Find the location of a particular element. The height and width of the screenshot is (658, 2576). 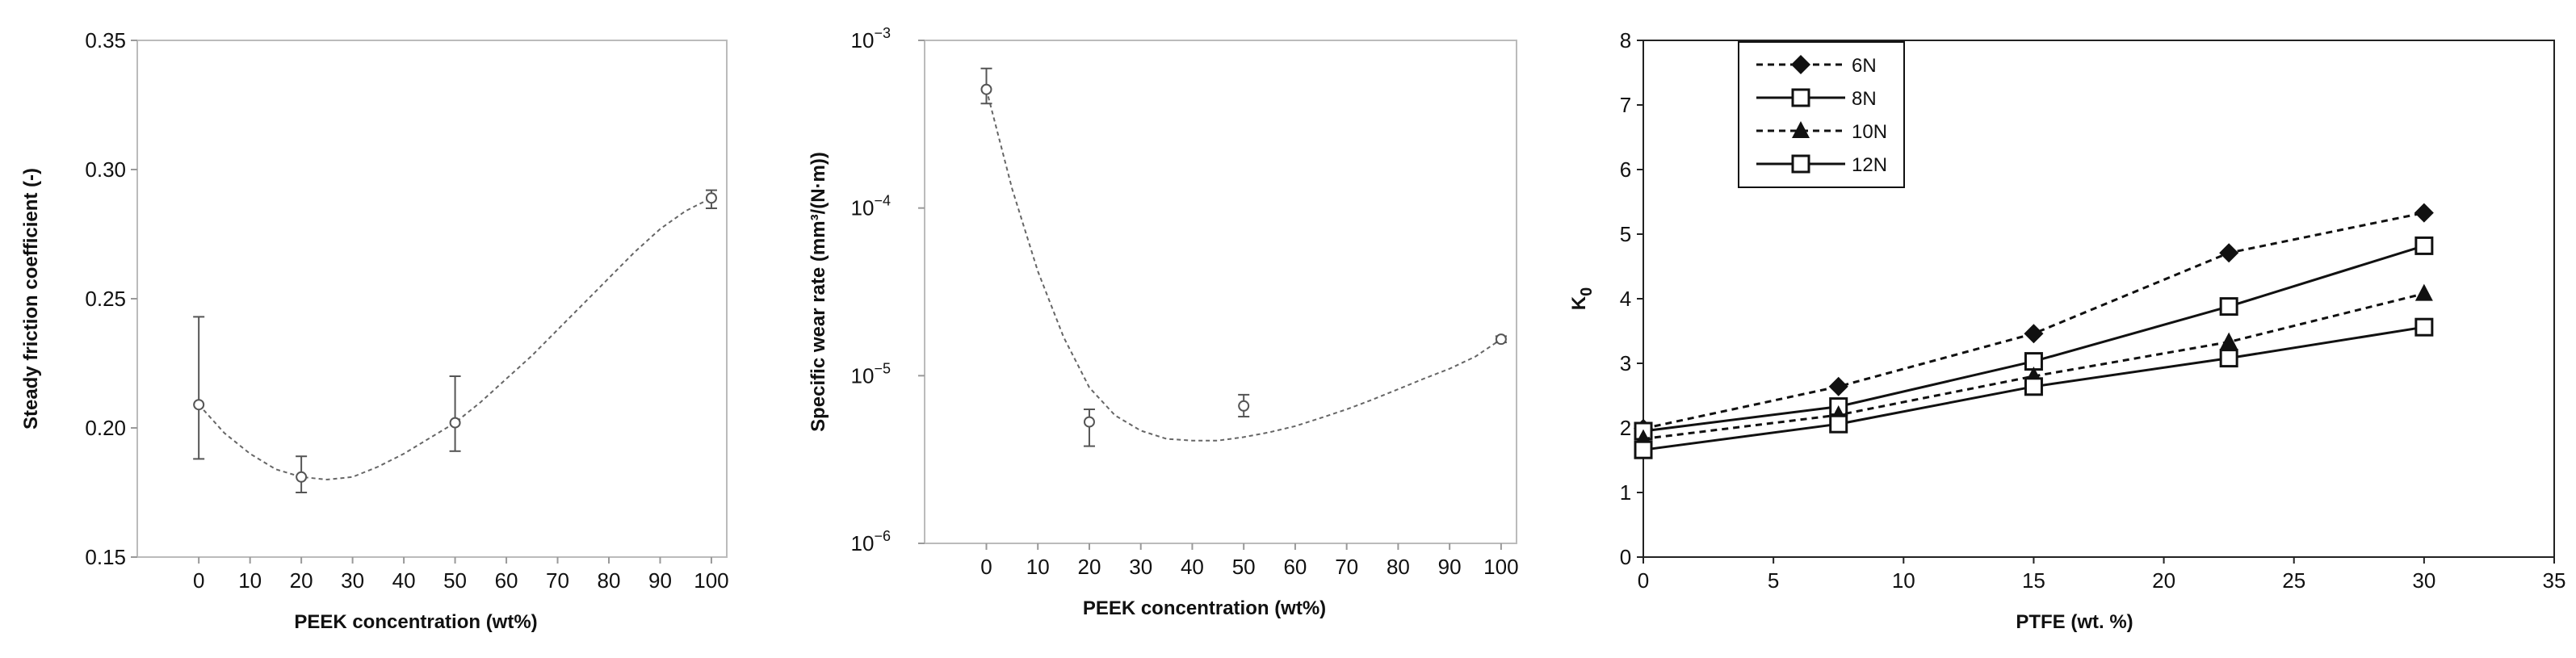

y-axis-label: Specific wear rate (mm³/(N·m)) is located at coordinates (818, 292).